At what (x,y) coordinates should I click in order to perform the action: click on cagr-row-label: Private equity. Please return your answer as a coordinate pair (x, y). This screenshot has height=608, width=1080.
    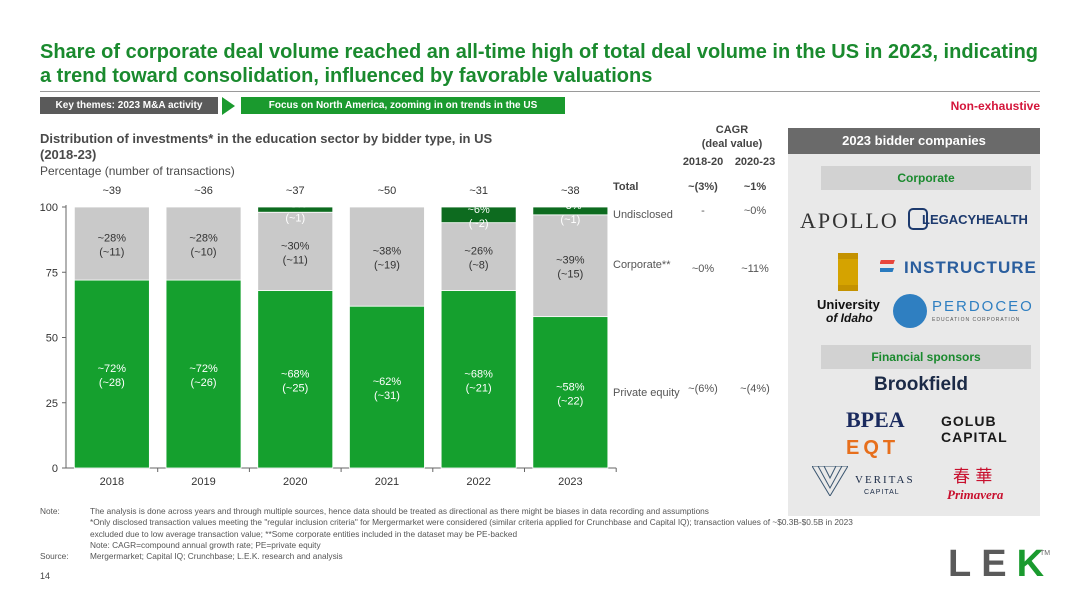
    Looking at the image, I should click on (646, 393).